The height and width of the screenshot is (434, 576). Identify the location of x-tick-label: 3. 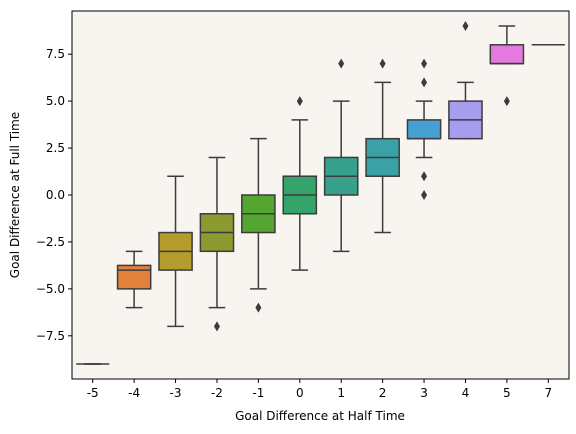
(424, 393).